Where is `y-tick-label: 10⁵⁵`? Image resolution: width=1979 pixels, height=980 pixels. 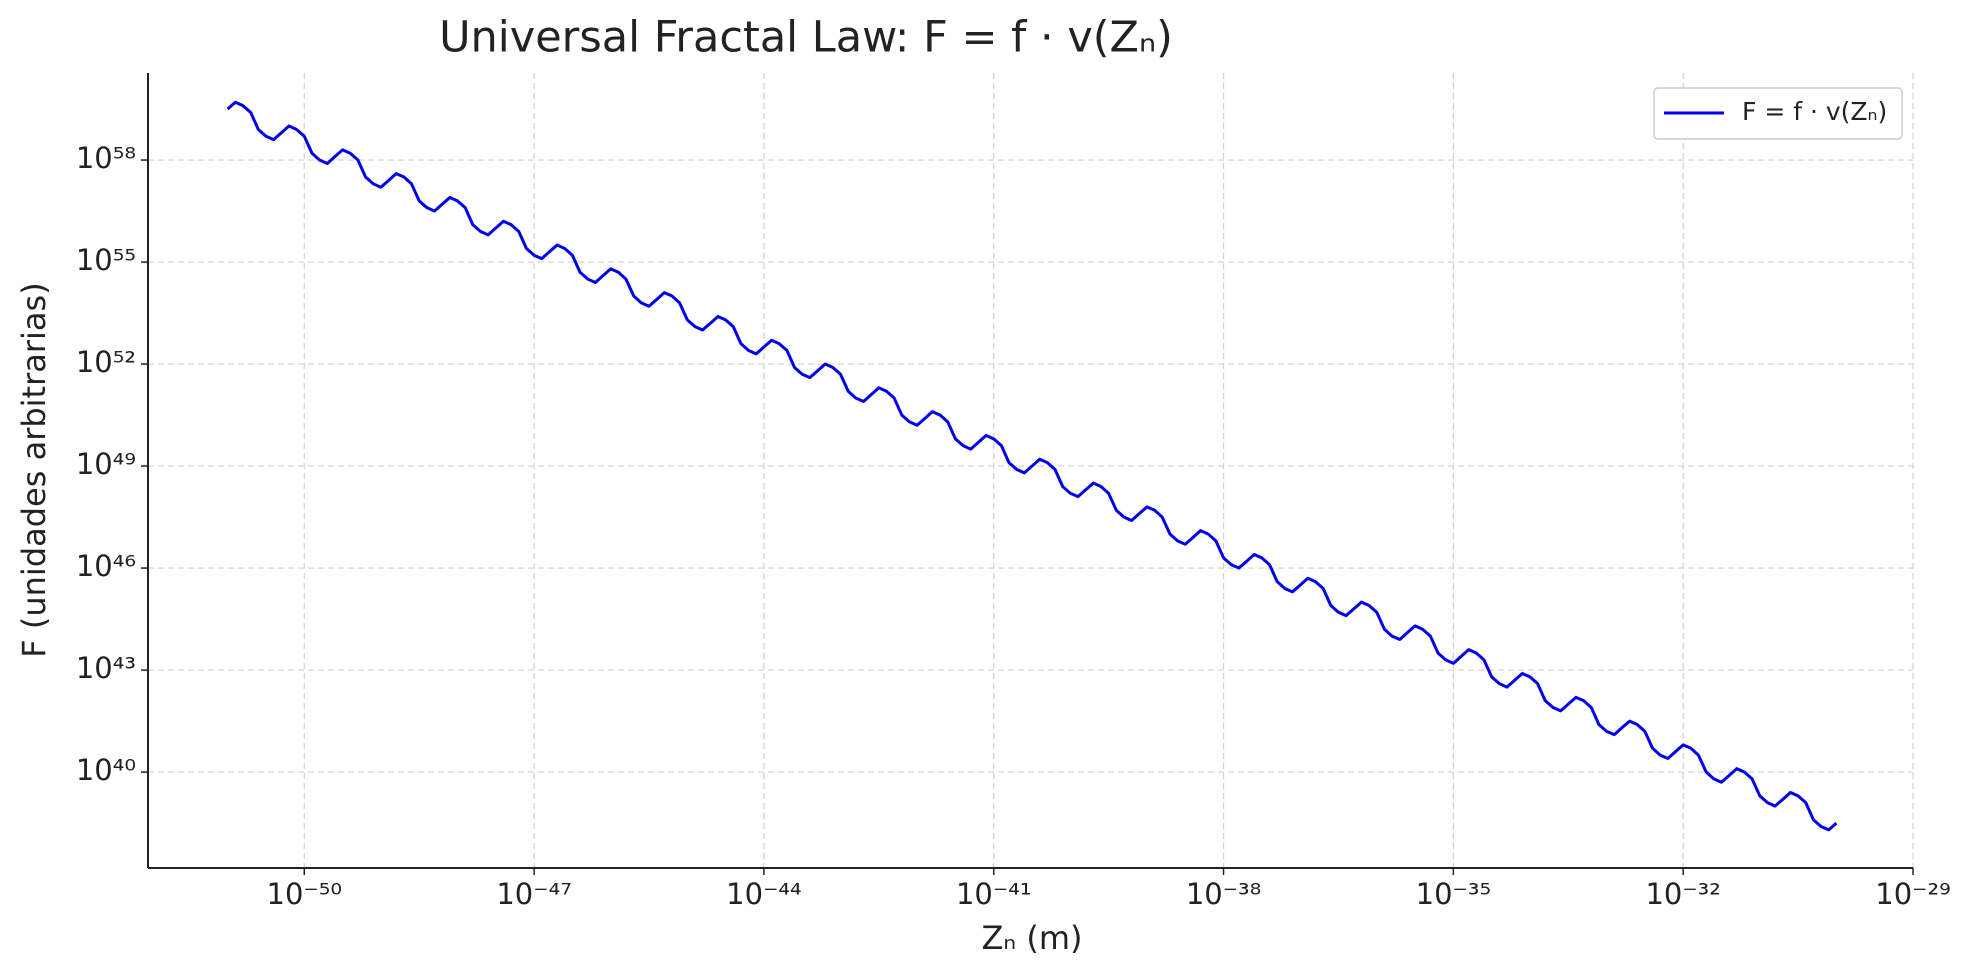
y-tick-label: 10⁵⁵ is located at coordinates (106, 260).